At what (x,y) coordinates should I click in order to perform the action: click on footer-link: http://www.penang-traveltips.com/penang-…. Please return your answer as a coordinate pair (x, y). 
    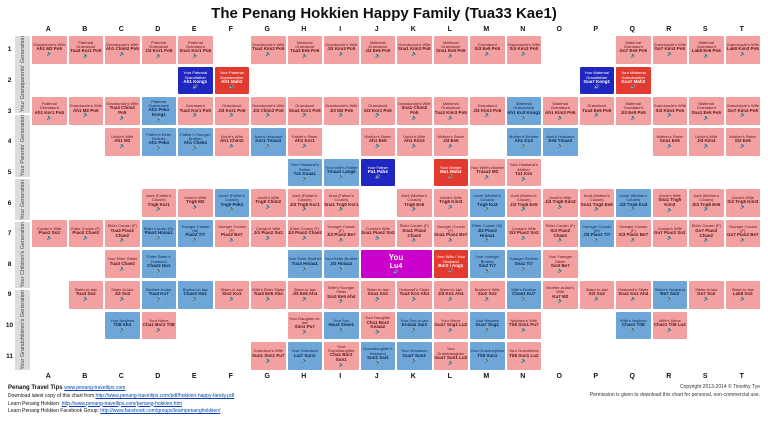
    Looking at the image, I should click on (121, 403).